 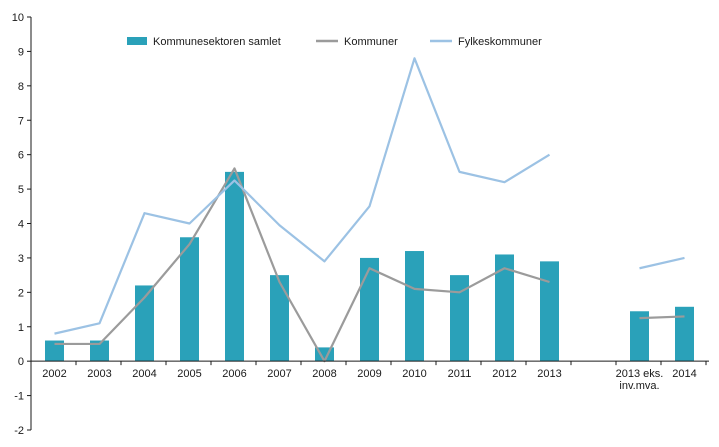 What do you see at coordinates (640, 374) in the screenshot?
I see `x-tick-label: 2013 eks.` at bounding box center [640, 374].